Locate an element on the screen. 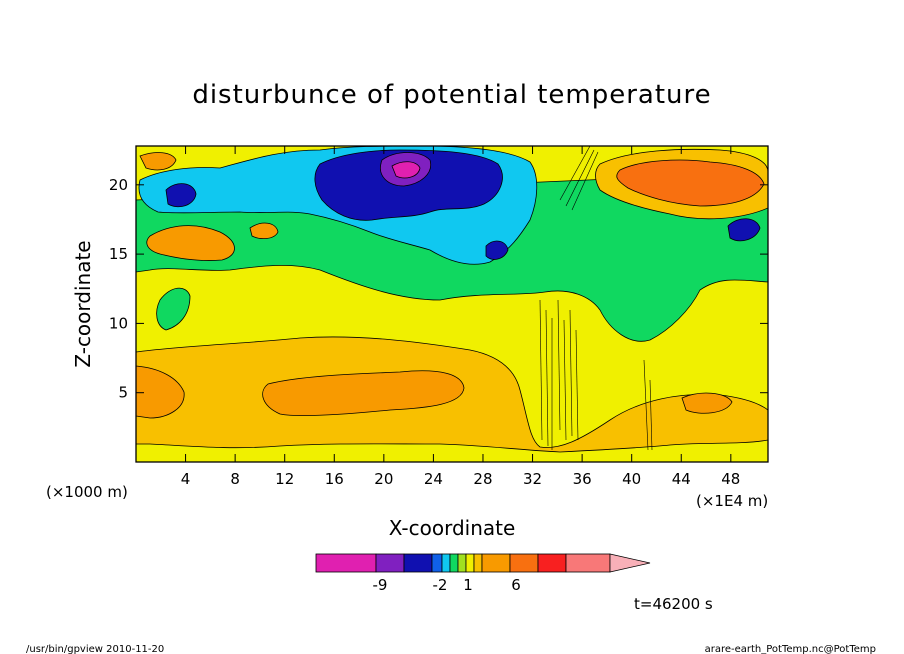  y-tick-label: 10 is located at coordinates (118, 323).